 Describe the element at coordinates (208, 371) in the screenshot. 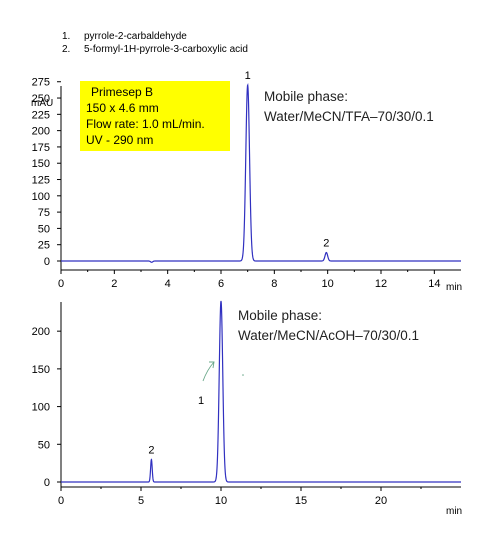

I see `arrow-annotation` at that location.